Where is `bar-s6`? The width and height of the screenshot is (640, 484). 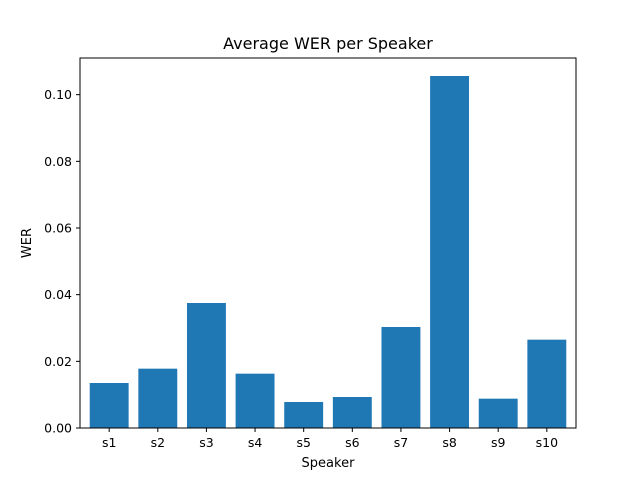
bar-s6 is located at coordinates (352, 412).